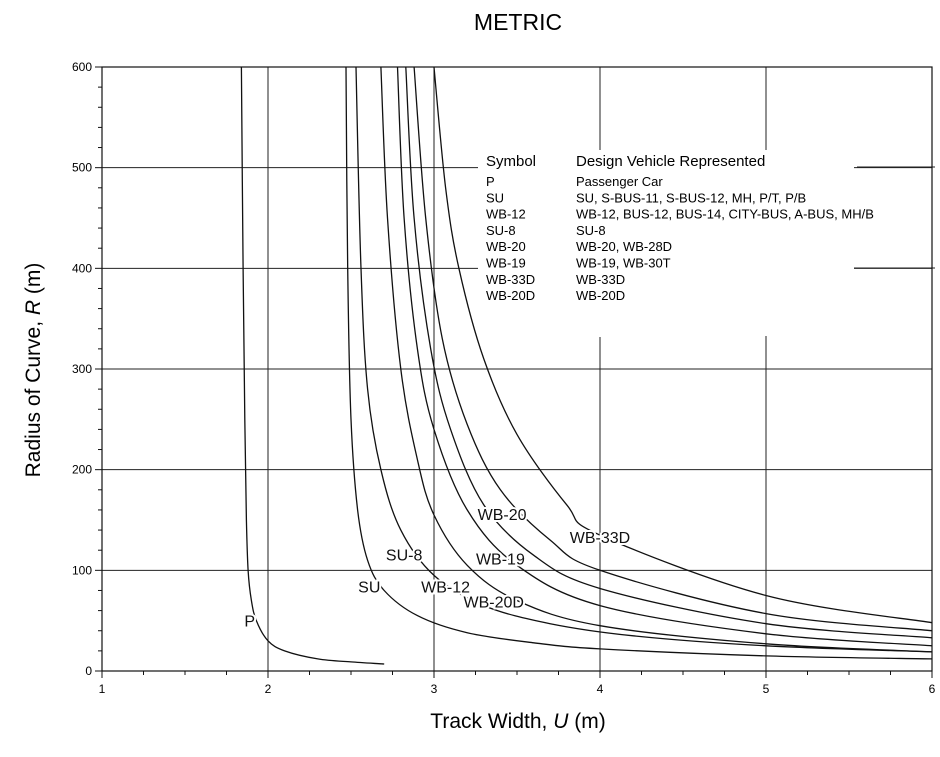  Describe the element at coordinates (404, 555) in the screenshot. I see `curve-label-su-8: SU-8` at that location.